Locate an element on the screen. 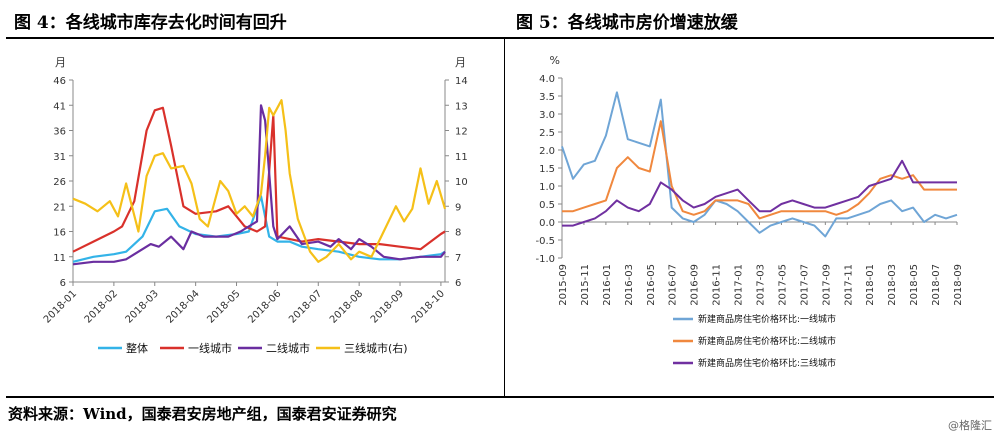 Image resolution: width=1000 pixels, height=438 pixels. x-tick-label: 2015-11 is located at coordinates (585, 285).